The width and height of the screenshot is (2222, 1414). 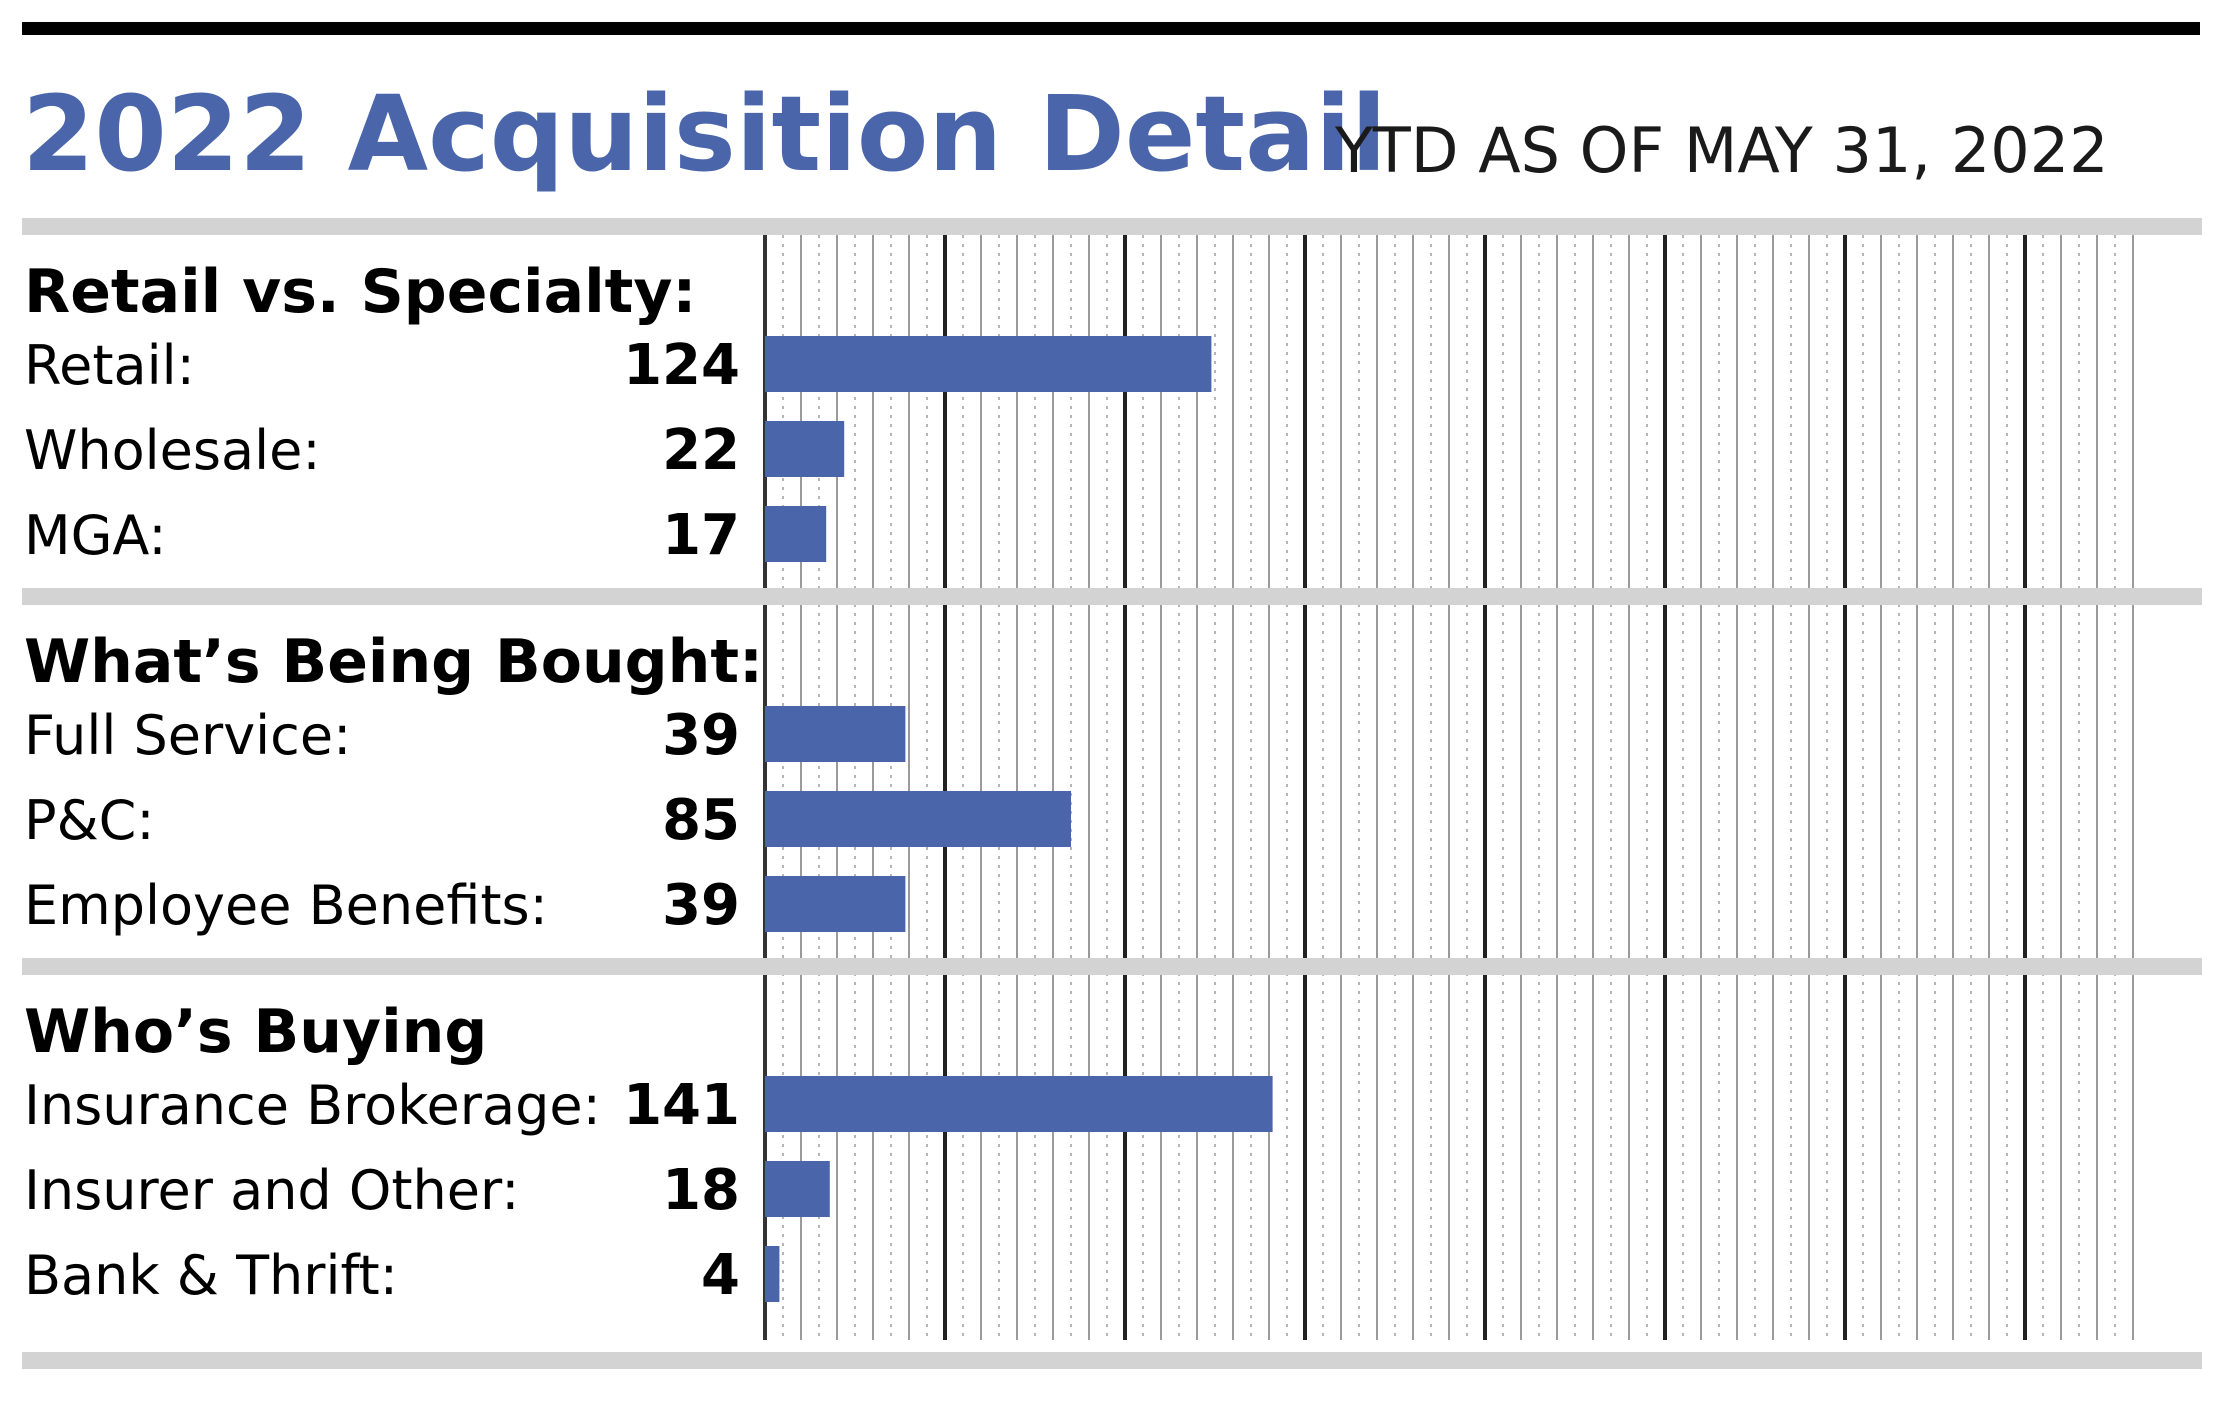 I want to click on category-label: MGA:, so click(x=95, y=535).